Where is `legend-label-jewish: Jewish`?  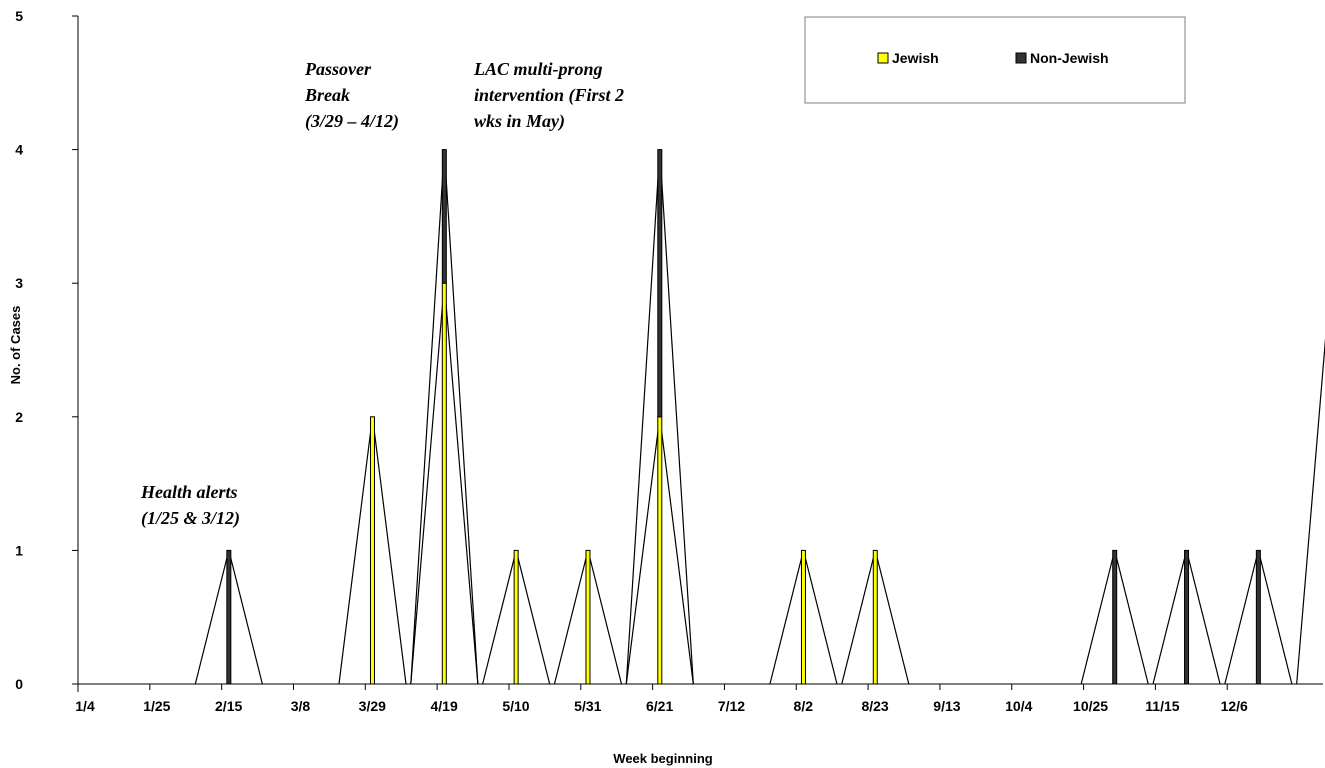 legend-label-jewish: Jewish is located at coordinates (915, 58).